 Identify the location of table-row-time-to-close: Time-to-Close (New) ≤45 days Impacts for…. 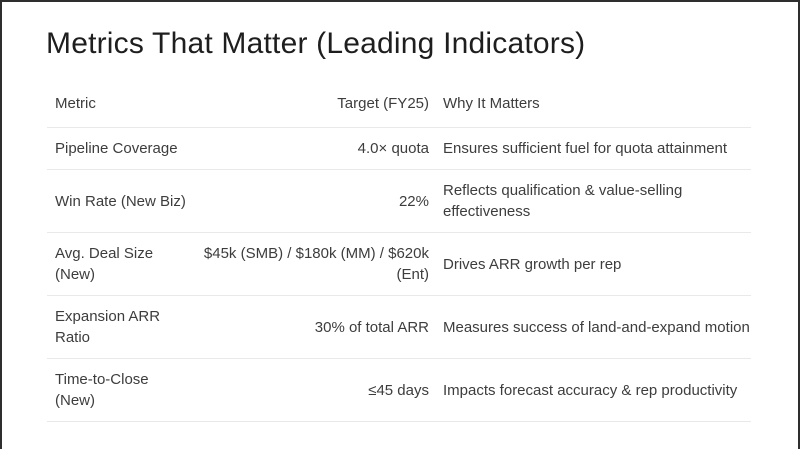
(399, 390).